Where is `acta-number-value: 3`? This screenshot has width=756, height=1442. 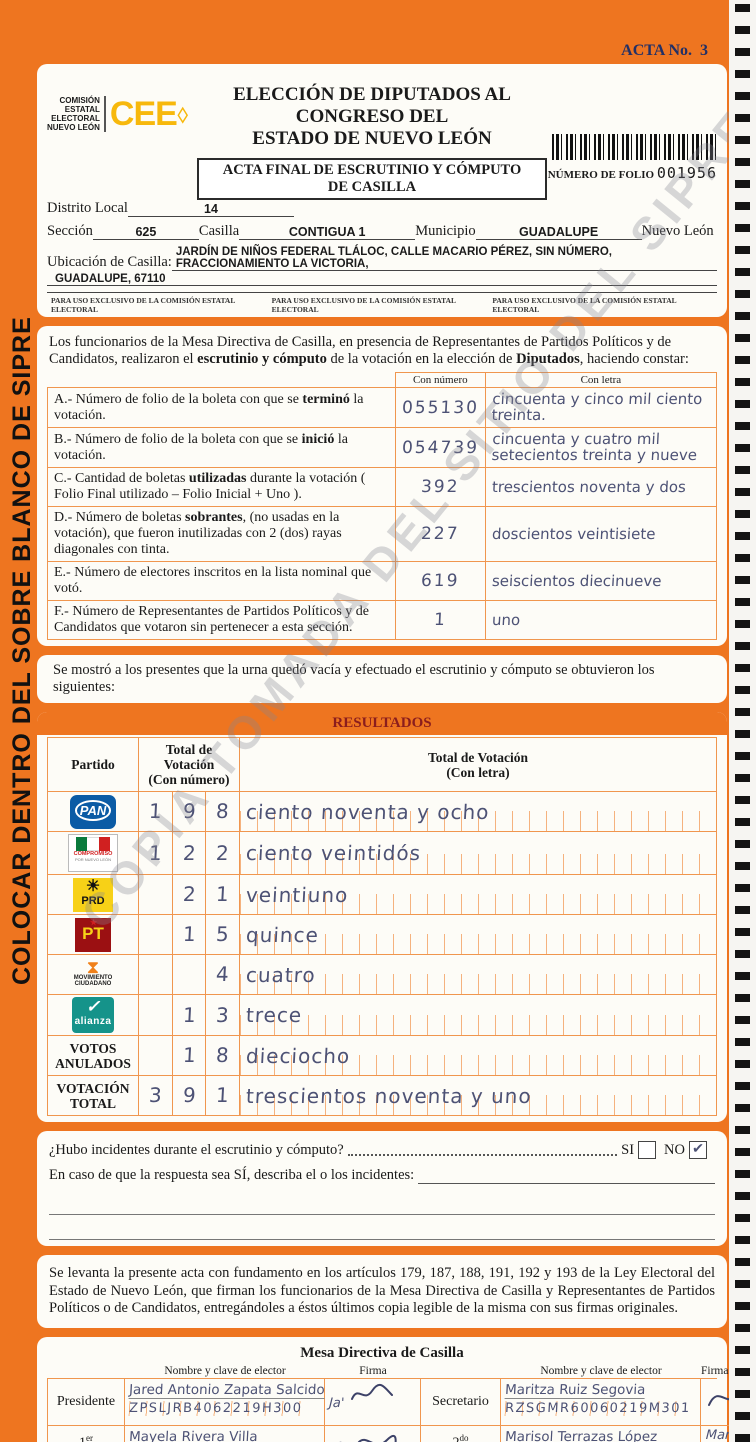
acta-number-value: 3 is located at coordinates (704, 50).